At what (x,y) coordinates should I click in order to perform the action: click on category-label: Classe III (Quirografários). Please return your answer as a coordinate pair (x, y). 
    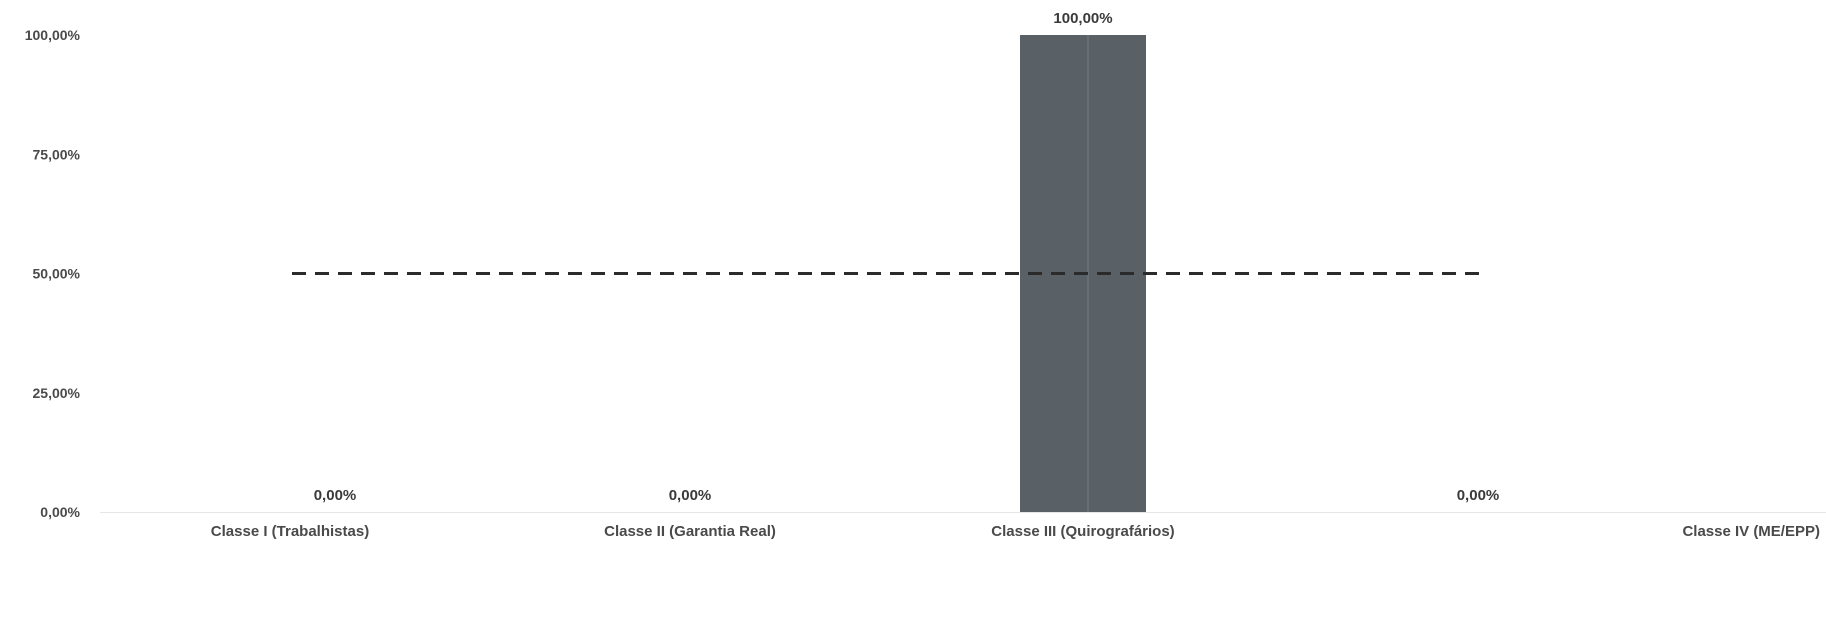
    Looking at the image, I should click on (1082, 531).